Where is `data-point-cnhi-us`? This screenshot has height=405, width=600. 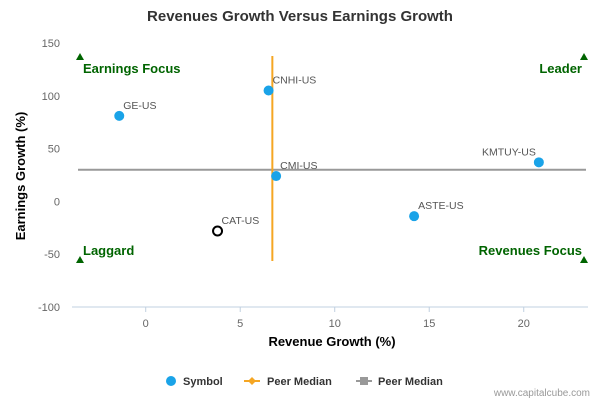 data-point-cnhi-us is located at coordinates (268, 90).